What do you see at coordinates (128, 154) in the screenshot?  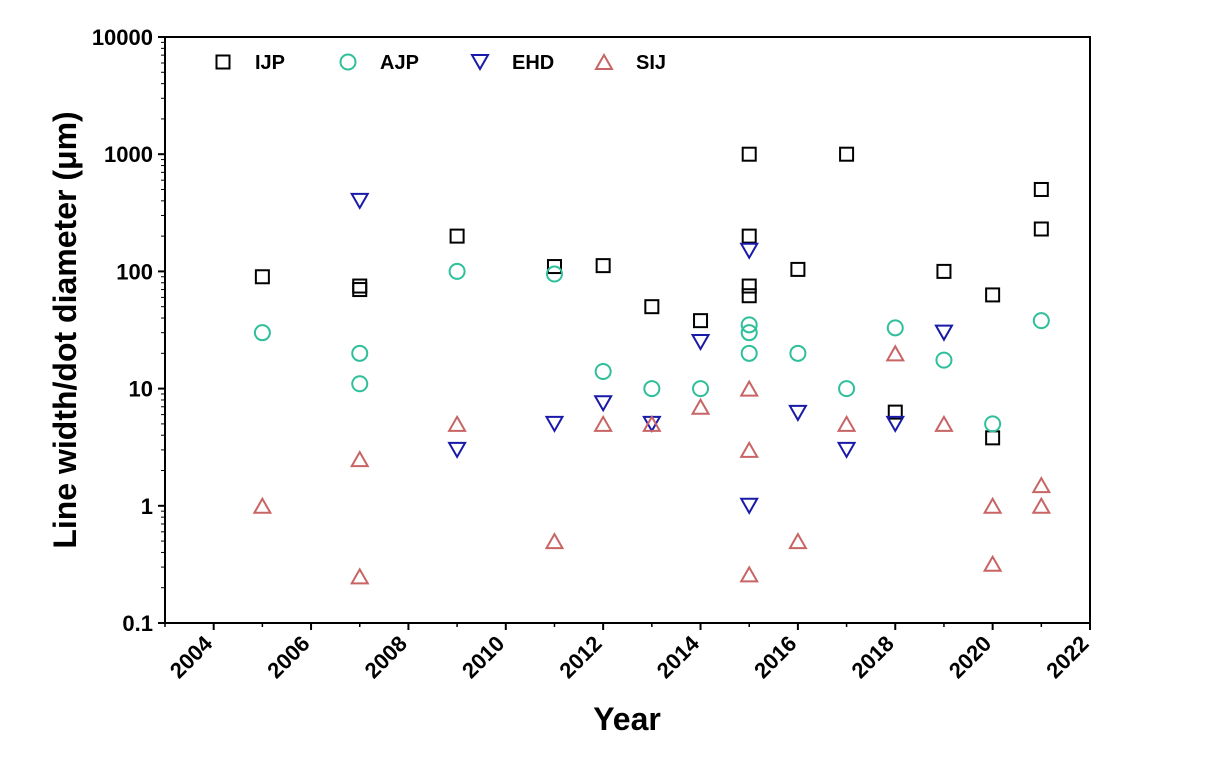 I see `y-tick-label: 1000` at bounding box center [128, 154].